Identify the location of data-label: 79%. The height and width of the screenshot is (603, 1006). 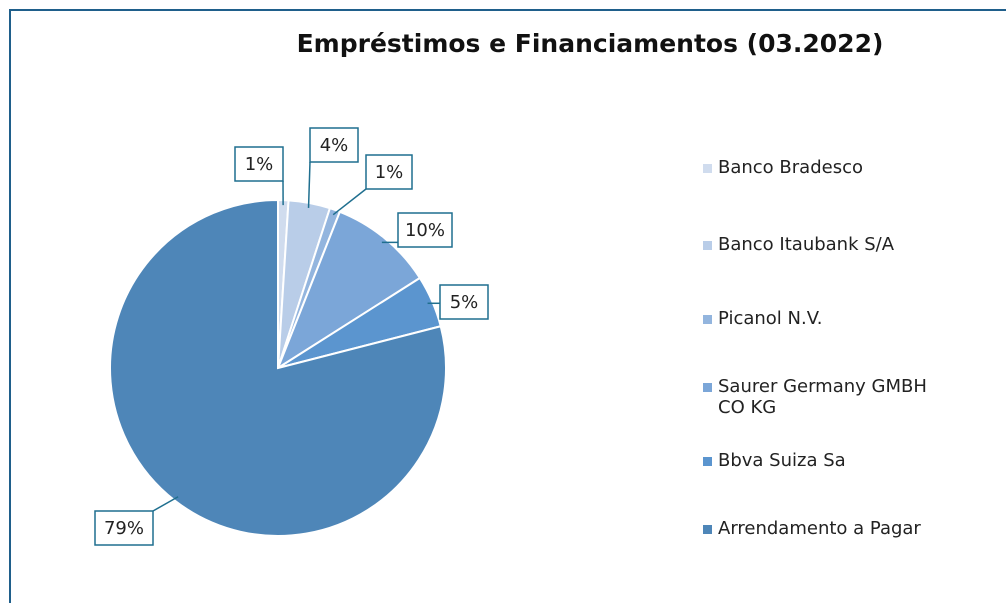
(124, 528).